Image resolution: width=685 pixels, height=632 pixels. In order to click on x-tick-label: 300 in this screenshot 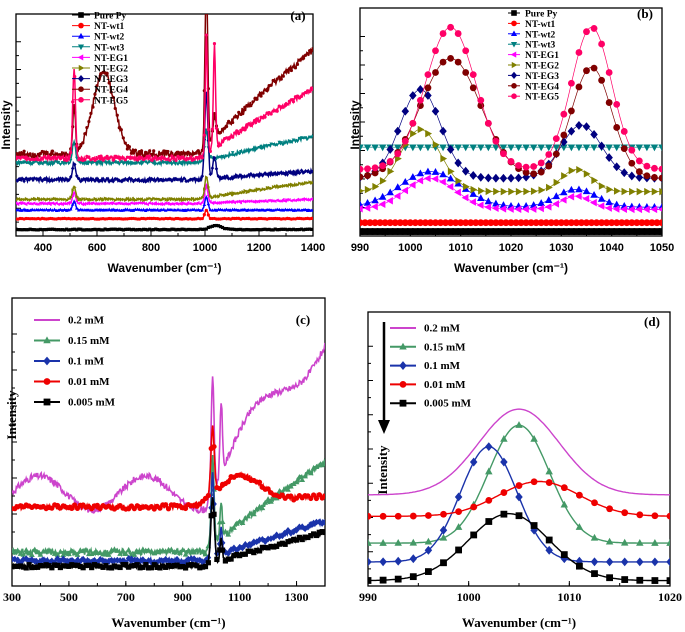, I will do `click(12, 597)`.